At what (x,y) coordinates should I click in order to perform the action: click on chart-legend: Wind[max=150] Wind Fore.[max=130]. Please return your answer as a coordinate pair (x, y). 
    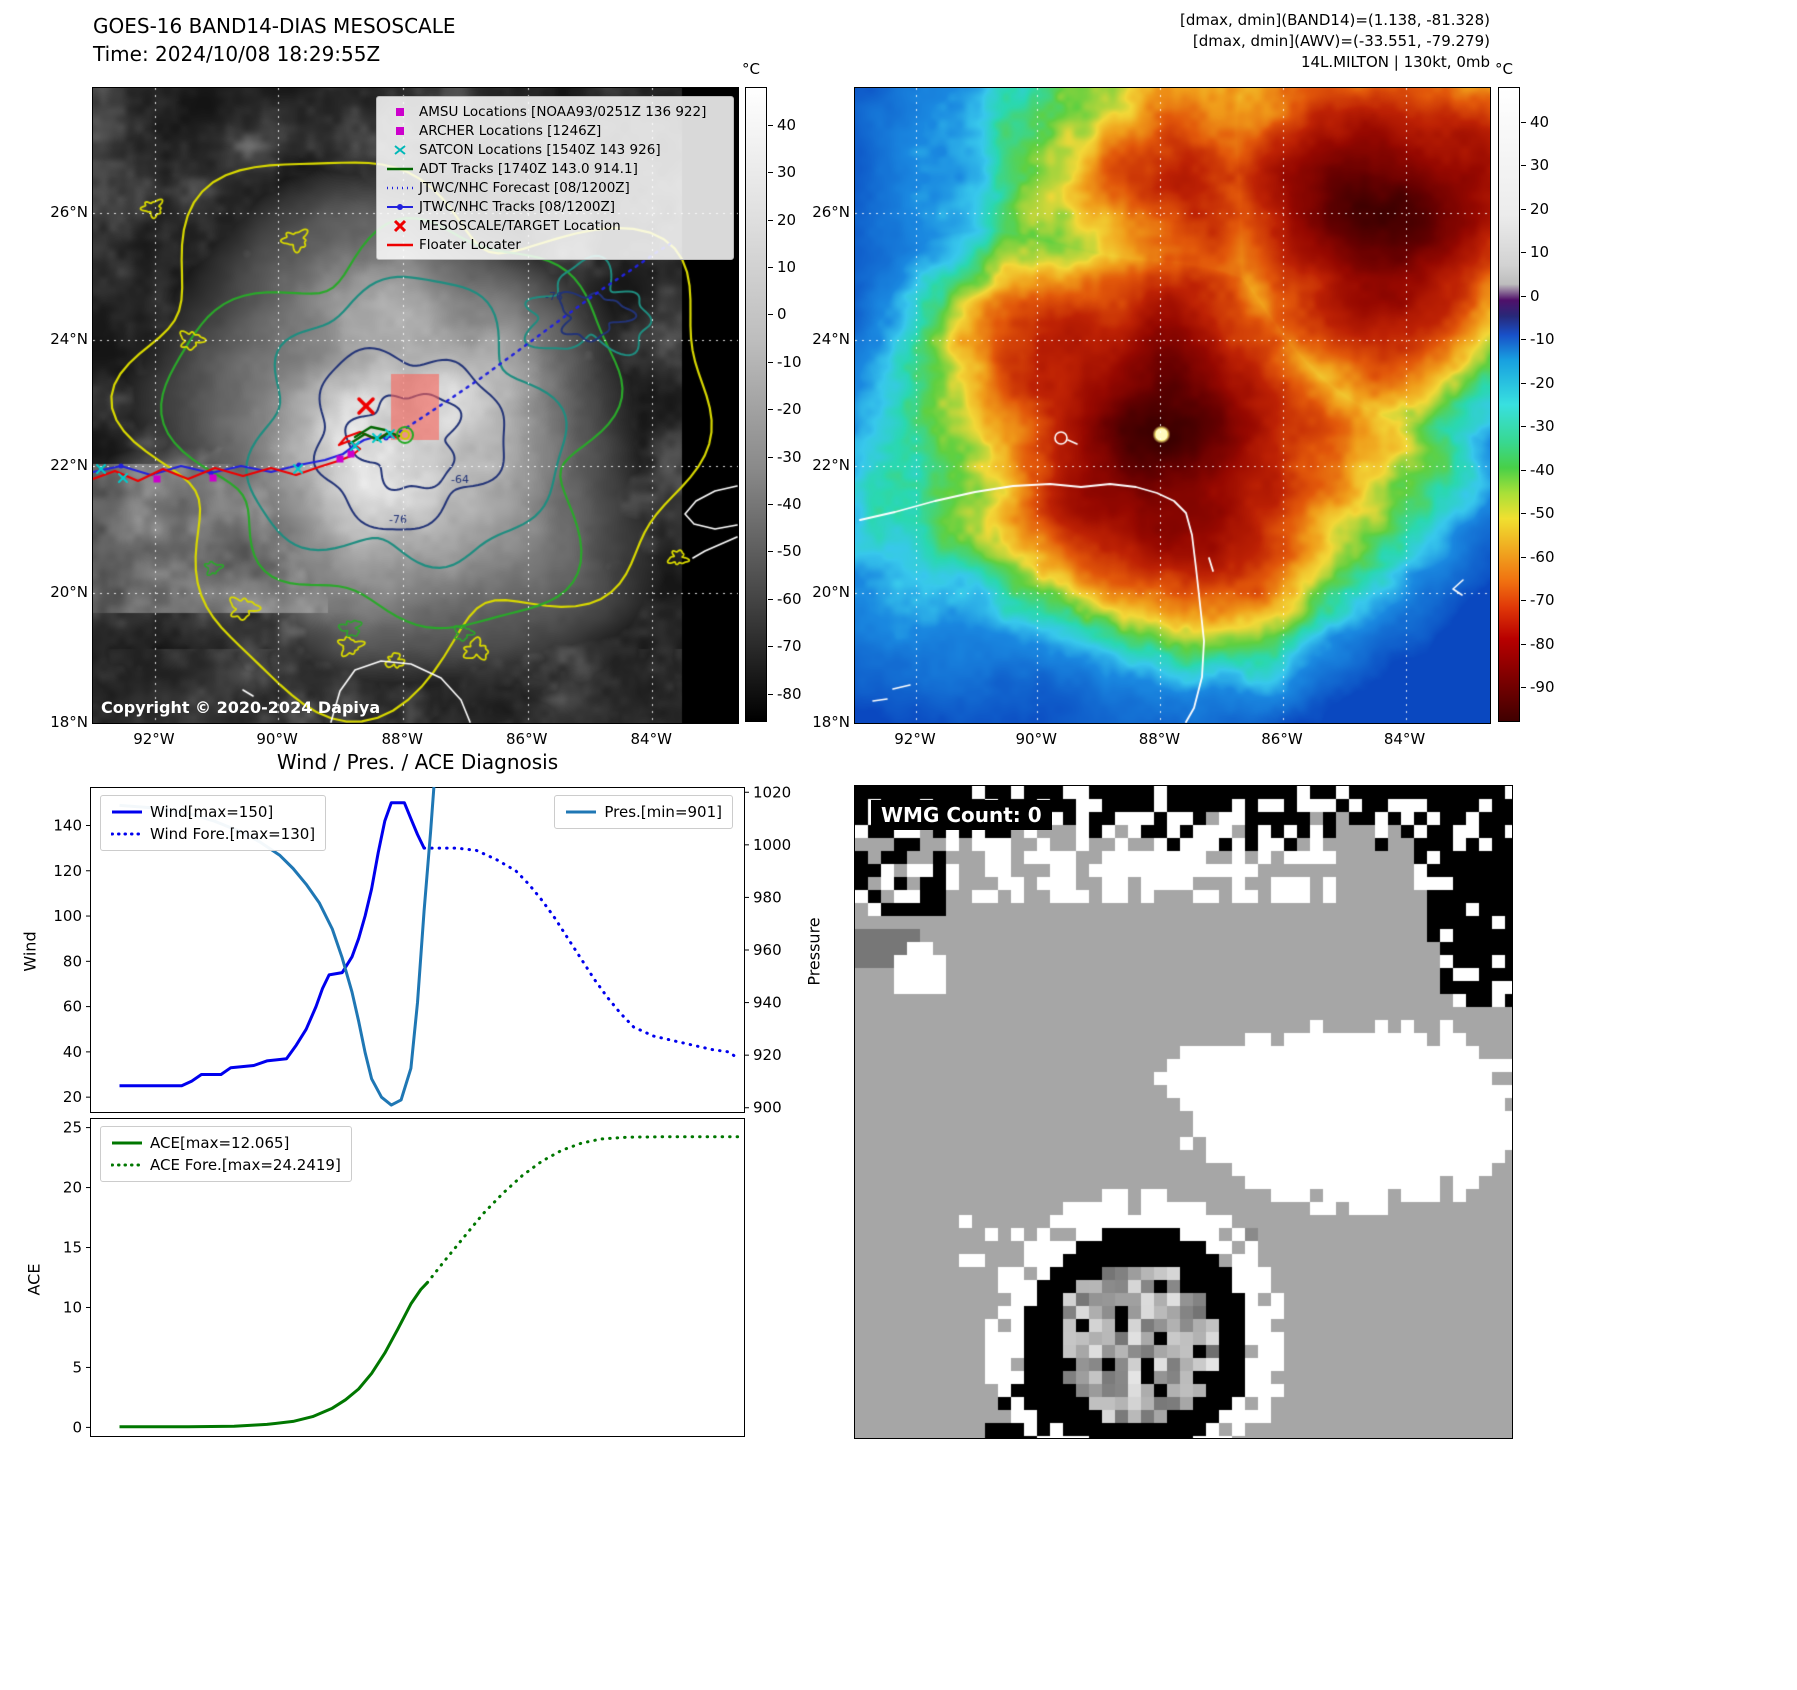
    Looking at the image, I should click on (213, 823).